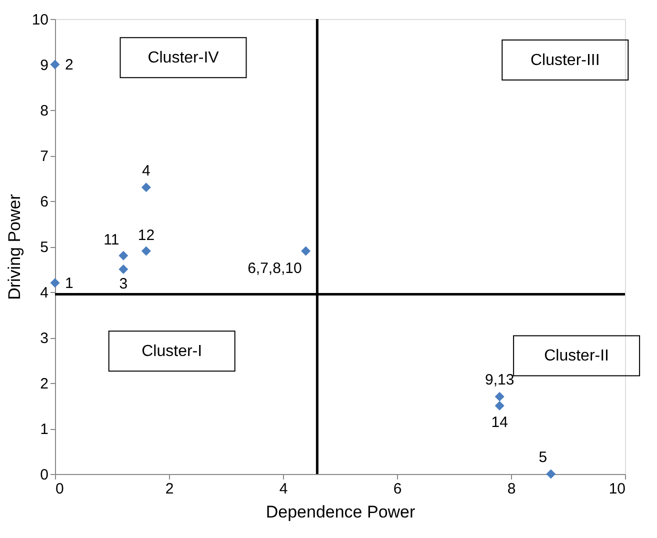 Image resolution: width=657 pixels, height=538 pixels. Describe the element at coordinates (44, 475) in the screenshot. I see `y-tick-label: 0` at that location.